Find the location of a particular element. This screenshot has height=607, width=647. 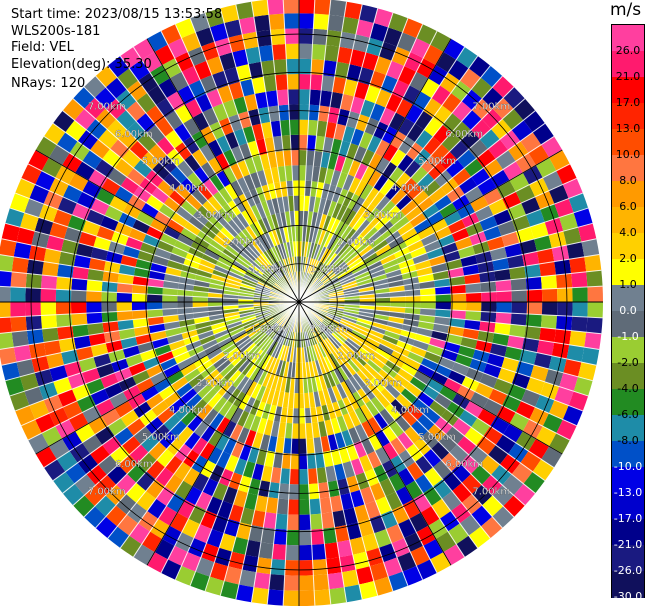

instrument-text: WLS200s-181 is located at coordinates (56, 31).